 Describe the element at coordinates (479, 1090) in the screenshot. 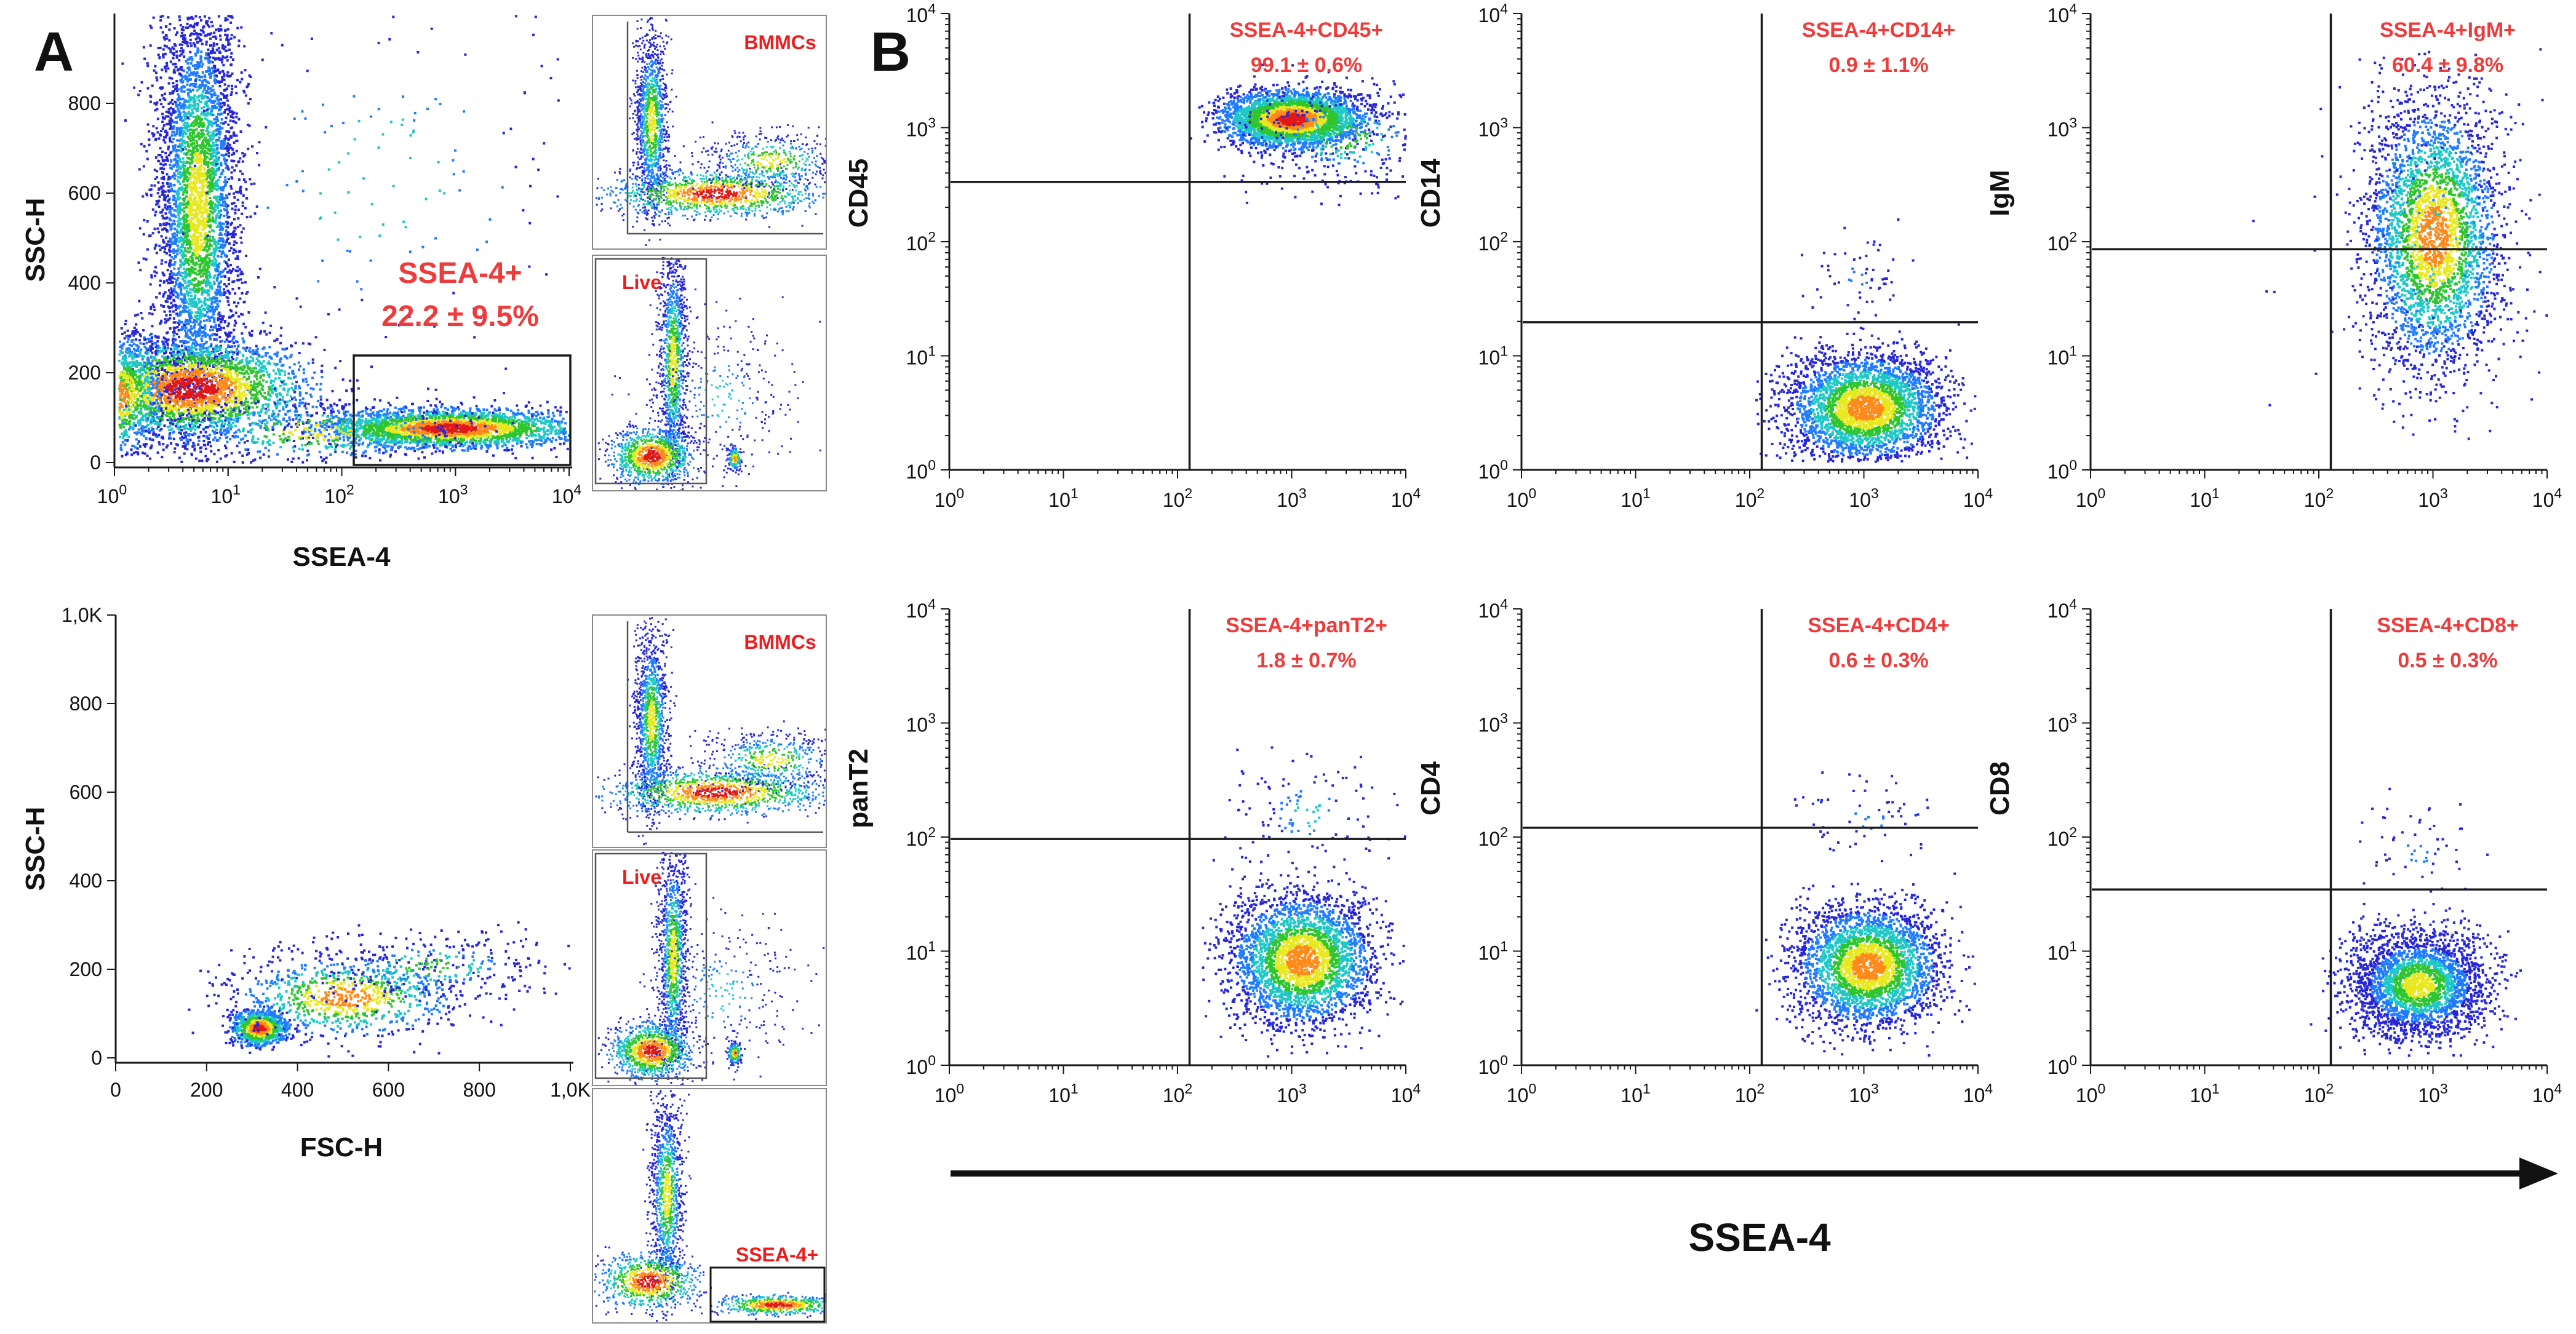

I see `a-bottom-xtick: 800` at that location.